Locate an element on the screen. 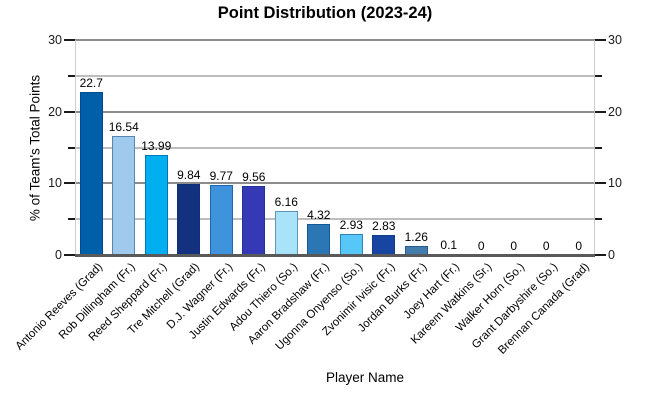 The height and width of the screenshot is (416, 650). bar-value-label: 4.32 is located at coordinates (319, 215).